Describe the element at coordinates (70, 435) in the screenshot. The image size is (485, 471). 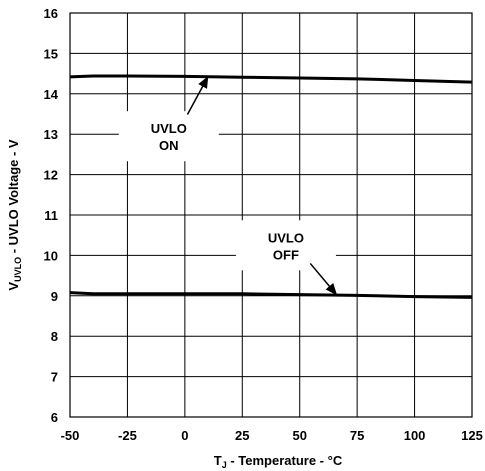
I see `x-tick-label: -50` at that location.